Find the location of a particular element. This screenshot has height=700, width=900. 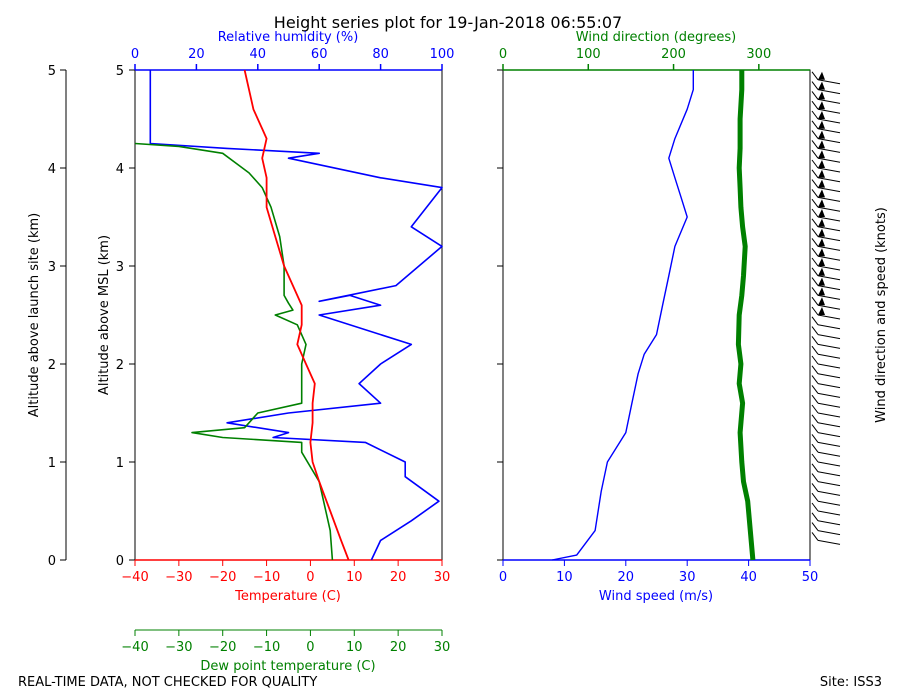

wind-speed-series-line is located at coordinates (622, 315).